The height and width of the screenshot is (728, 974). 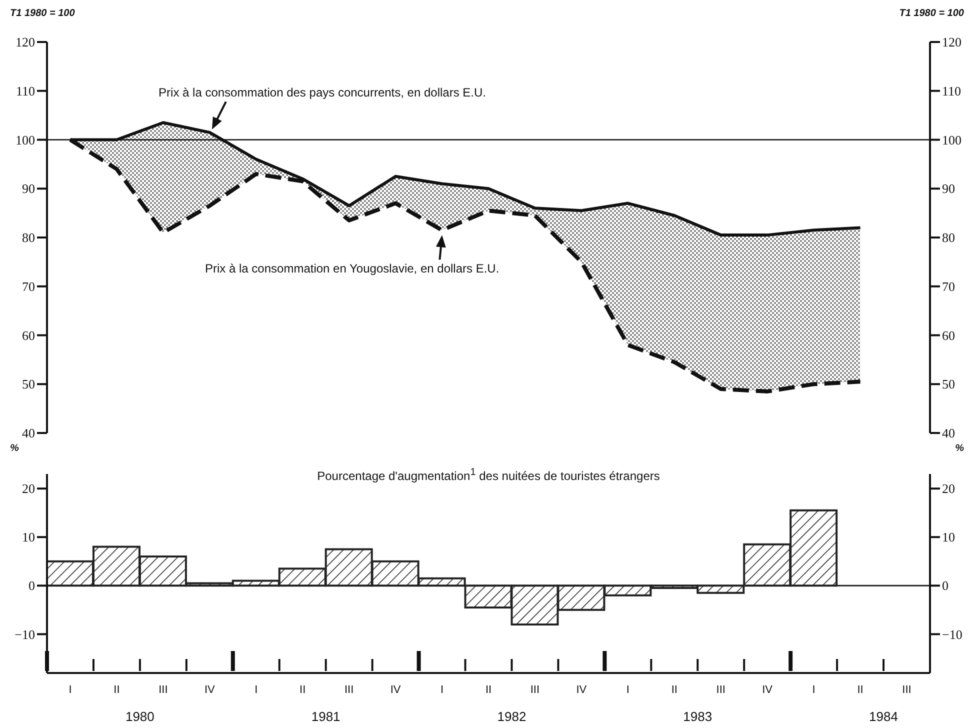 I want to click on y2-tick-label: 100, so click(x=952, y=140).